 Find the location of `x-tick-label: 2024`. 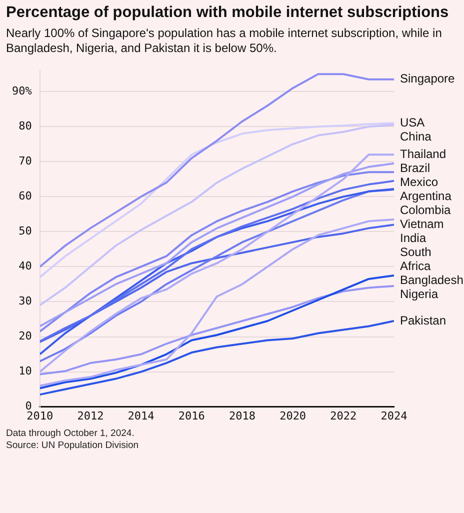

x-tick-label: 2024 is located at coordinates (394, 415).